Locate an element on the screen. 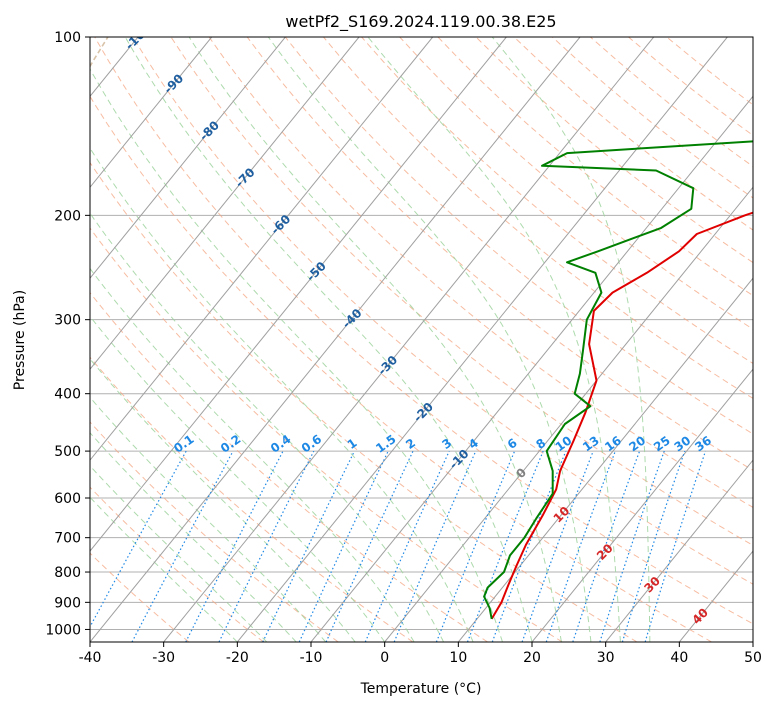  x-axis-label: Temperature (°C) is located at coordinates (421, 689).